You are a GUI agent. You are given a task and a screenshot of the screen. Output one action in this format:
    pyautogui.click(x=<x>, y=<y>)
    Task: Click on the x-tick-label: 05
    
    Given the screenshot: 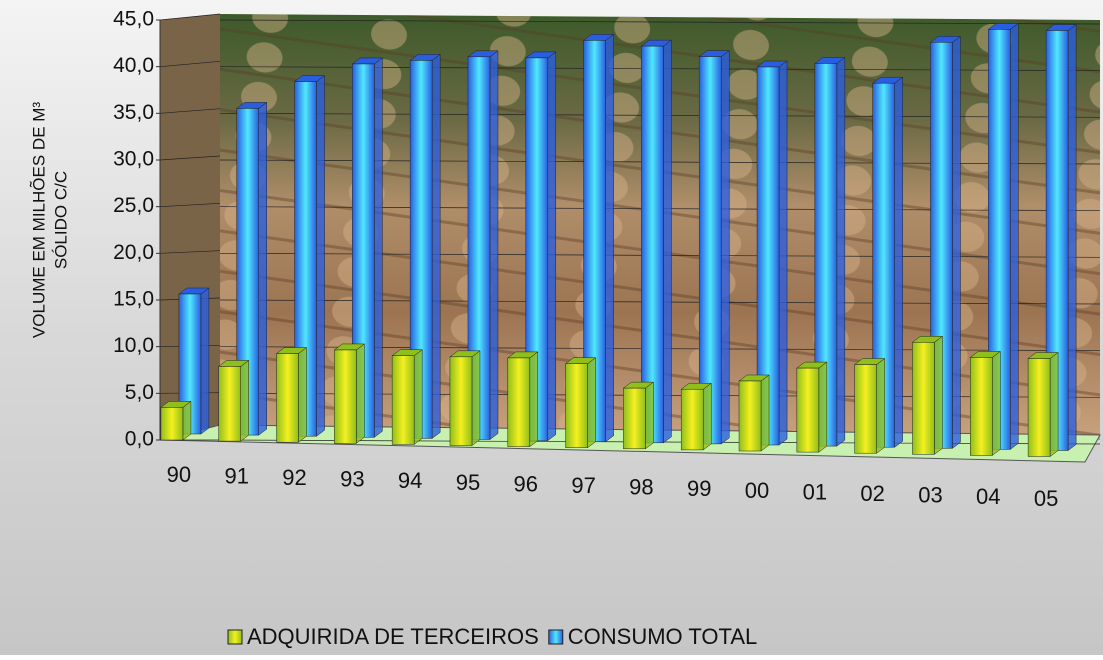 What is the action you would take?
    pyautogui.click(x=1046, y=498)
    